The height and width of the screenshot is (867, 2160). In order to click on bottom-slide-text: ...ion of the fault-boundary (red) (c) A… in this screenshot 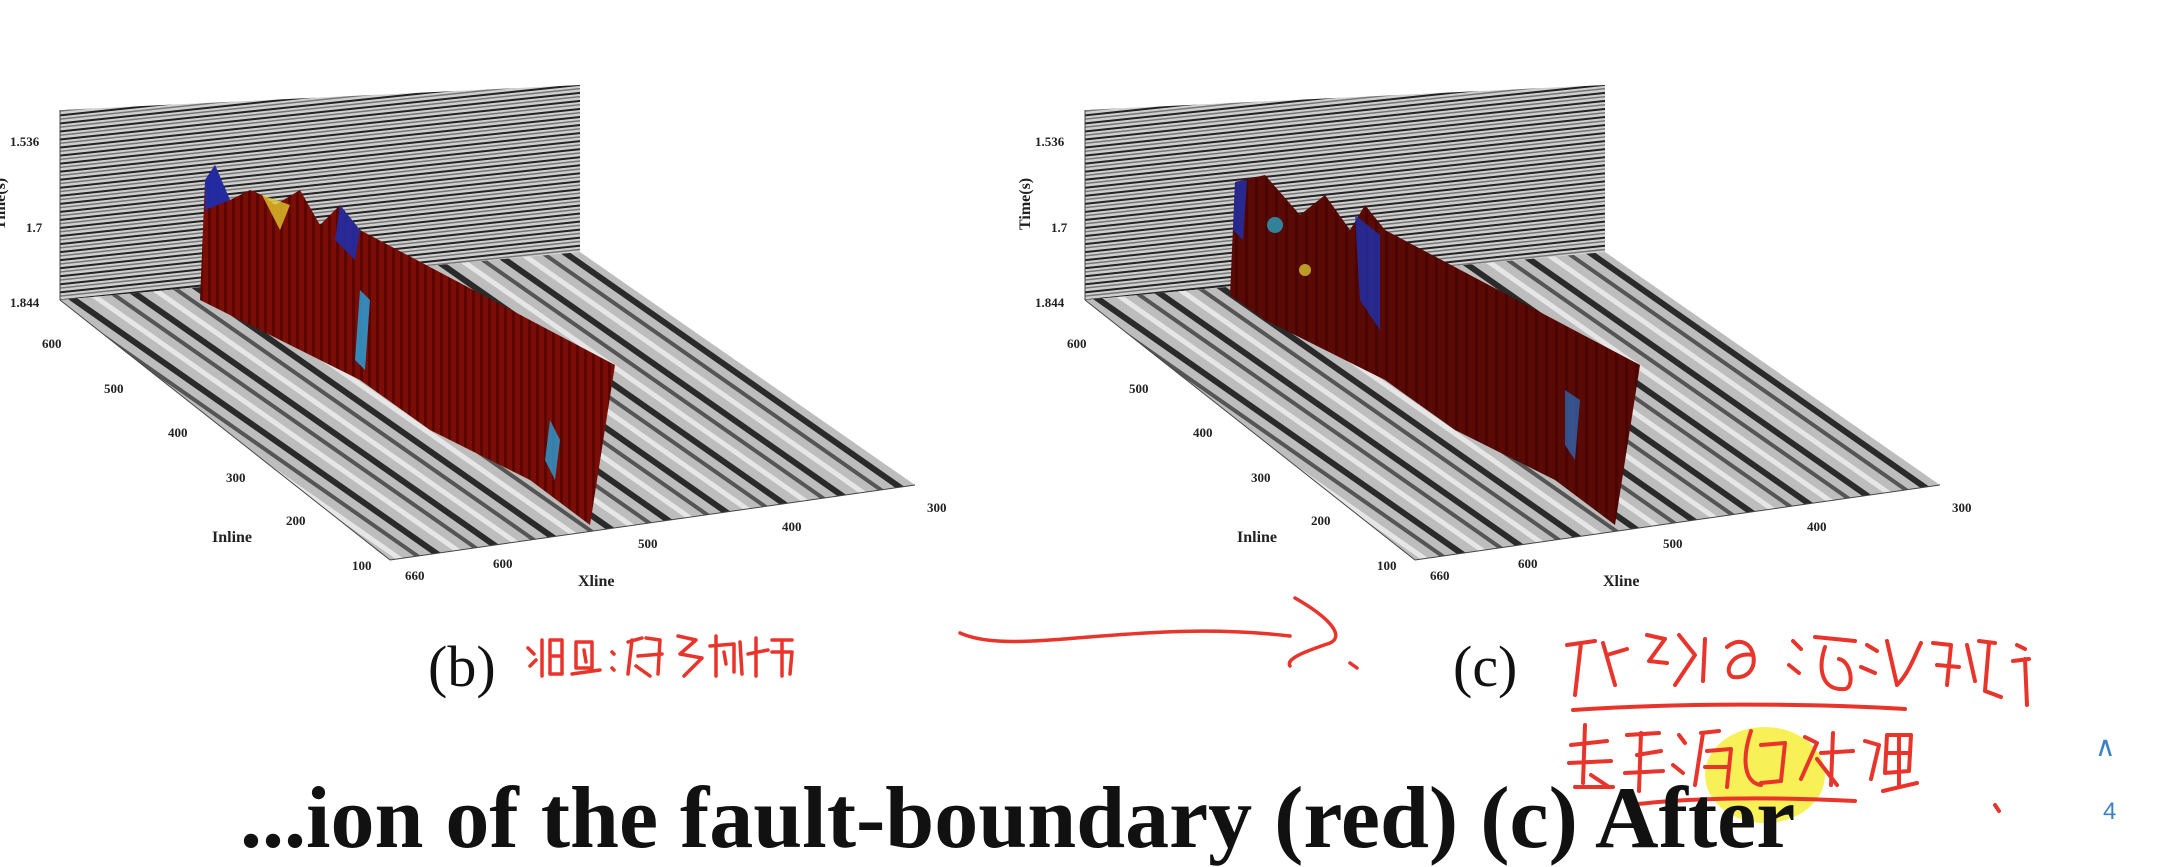, I will do `click(1018, 818)`.